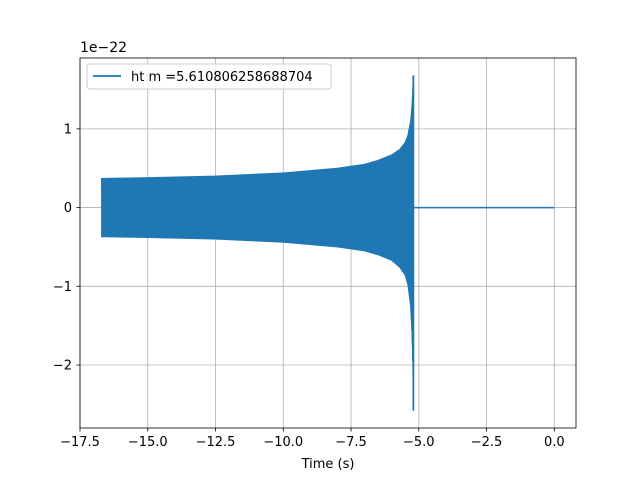 The width and height of the screenshot is (640, 484). I want to click on y-tick-label: 0, so click(68, 208).